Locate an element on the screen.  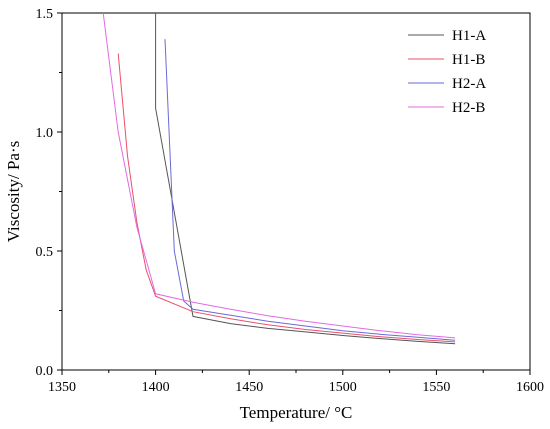
y-tick-label: 1.0 is located at coordinates (45, 133).